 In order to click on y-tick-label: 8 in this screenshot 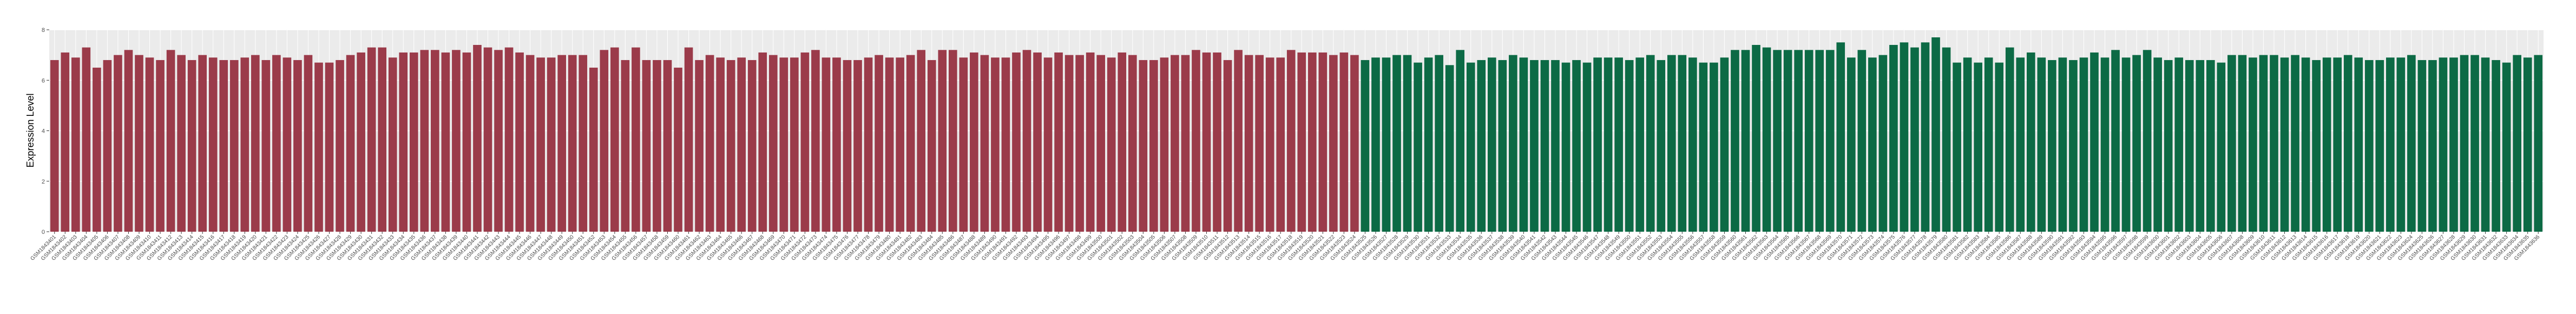, I will do `click(43, 30)`.